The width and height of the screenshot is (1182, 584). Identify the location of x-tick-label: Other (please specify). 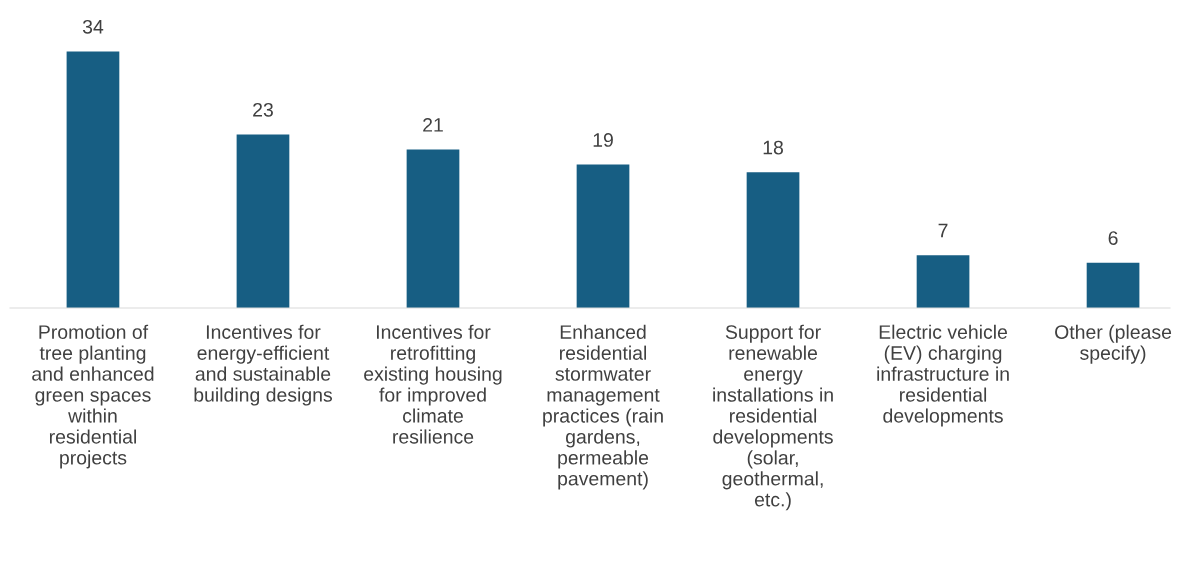
(1113, 344).